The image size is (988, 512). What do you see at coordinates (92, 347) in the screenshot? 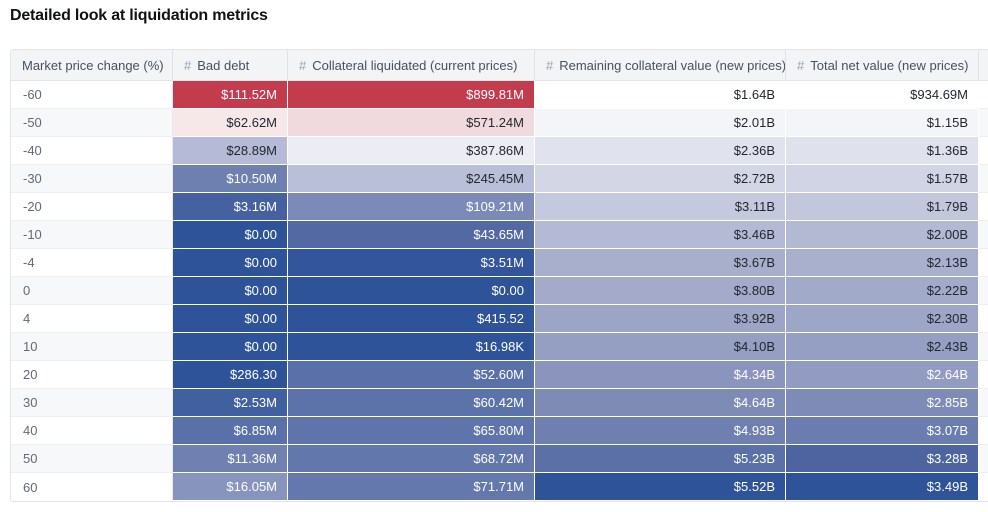
I see `cell-price-change: 10` at bounding box center [92, 347].